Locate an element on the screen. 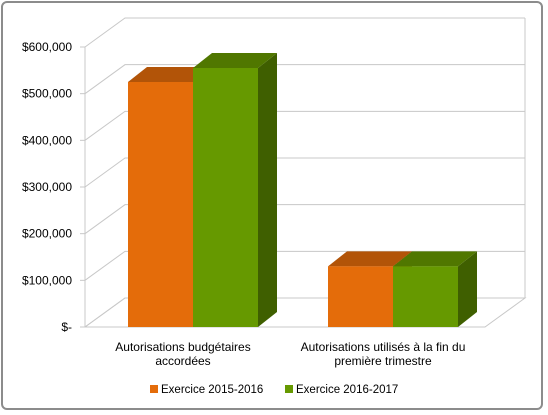 This screenshot has width=548, height=415. legend-item: Exercice 2015-2016 is located at coordinates (206, 390).